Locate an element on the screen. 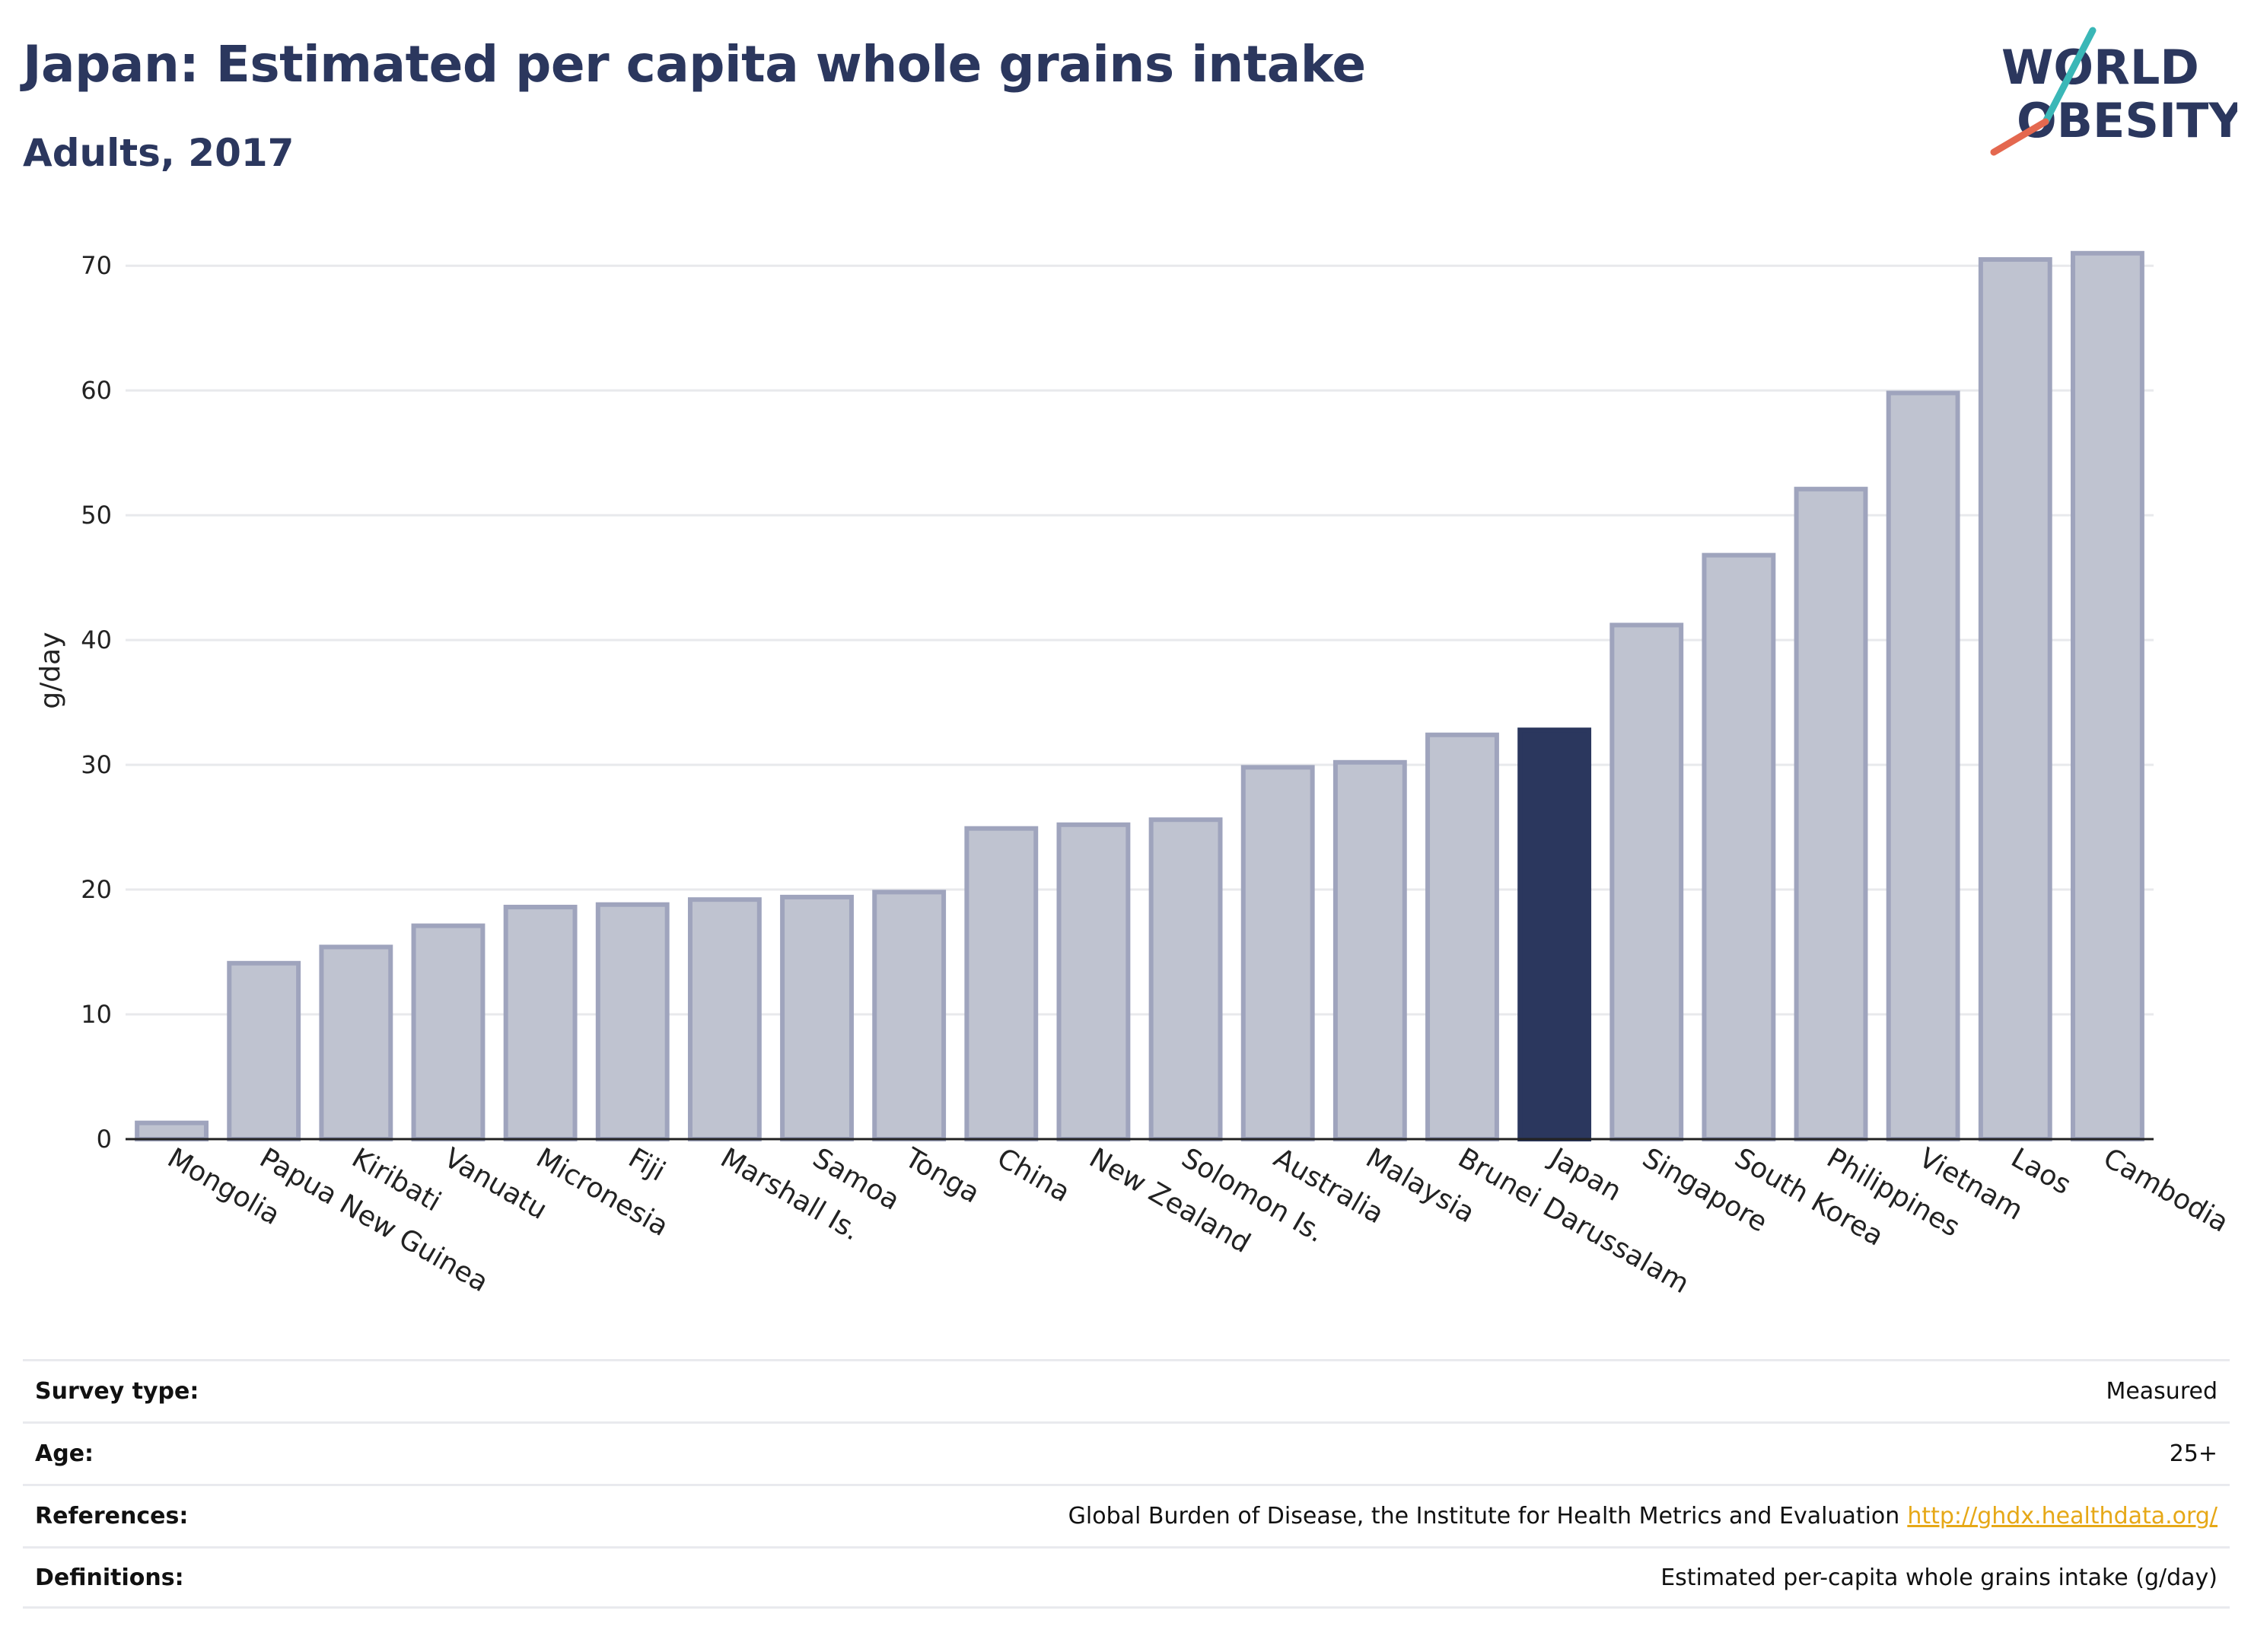 This screenshot has height=1652, width=2251. logo-line1: WORLD is located at coordinates (2100, 67).